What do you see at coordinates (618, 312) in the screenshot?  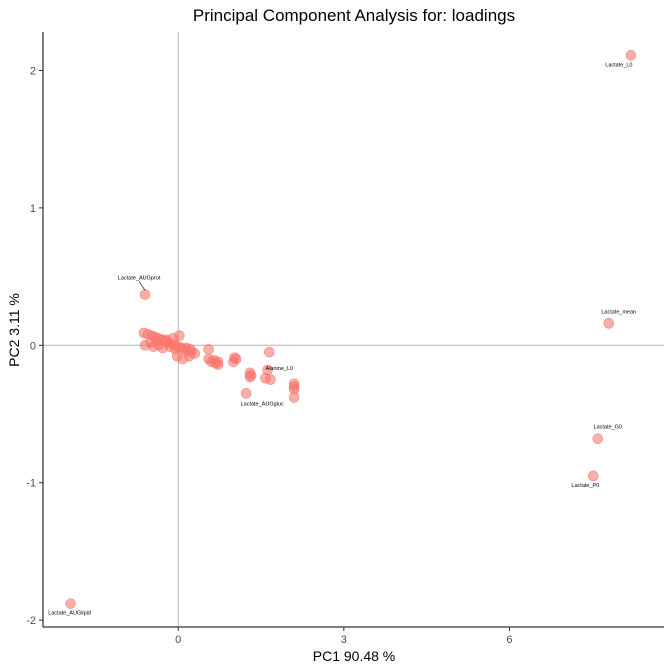 I see `point-label: Lactate_mean` at bounding box center [618, 312].